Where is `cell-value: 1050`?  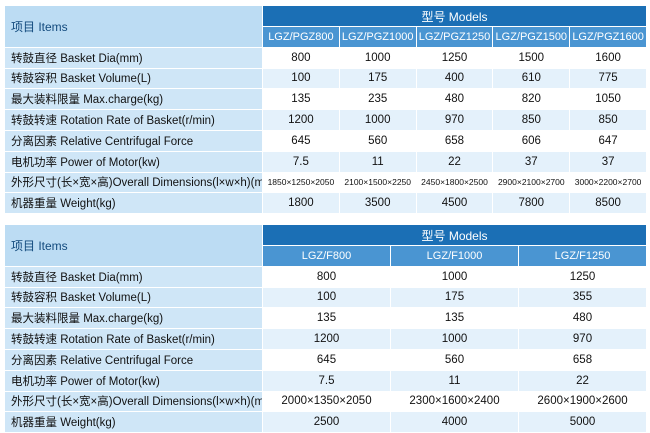
cell-value: 1050 is located at coordinates (608, 99).